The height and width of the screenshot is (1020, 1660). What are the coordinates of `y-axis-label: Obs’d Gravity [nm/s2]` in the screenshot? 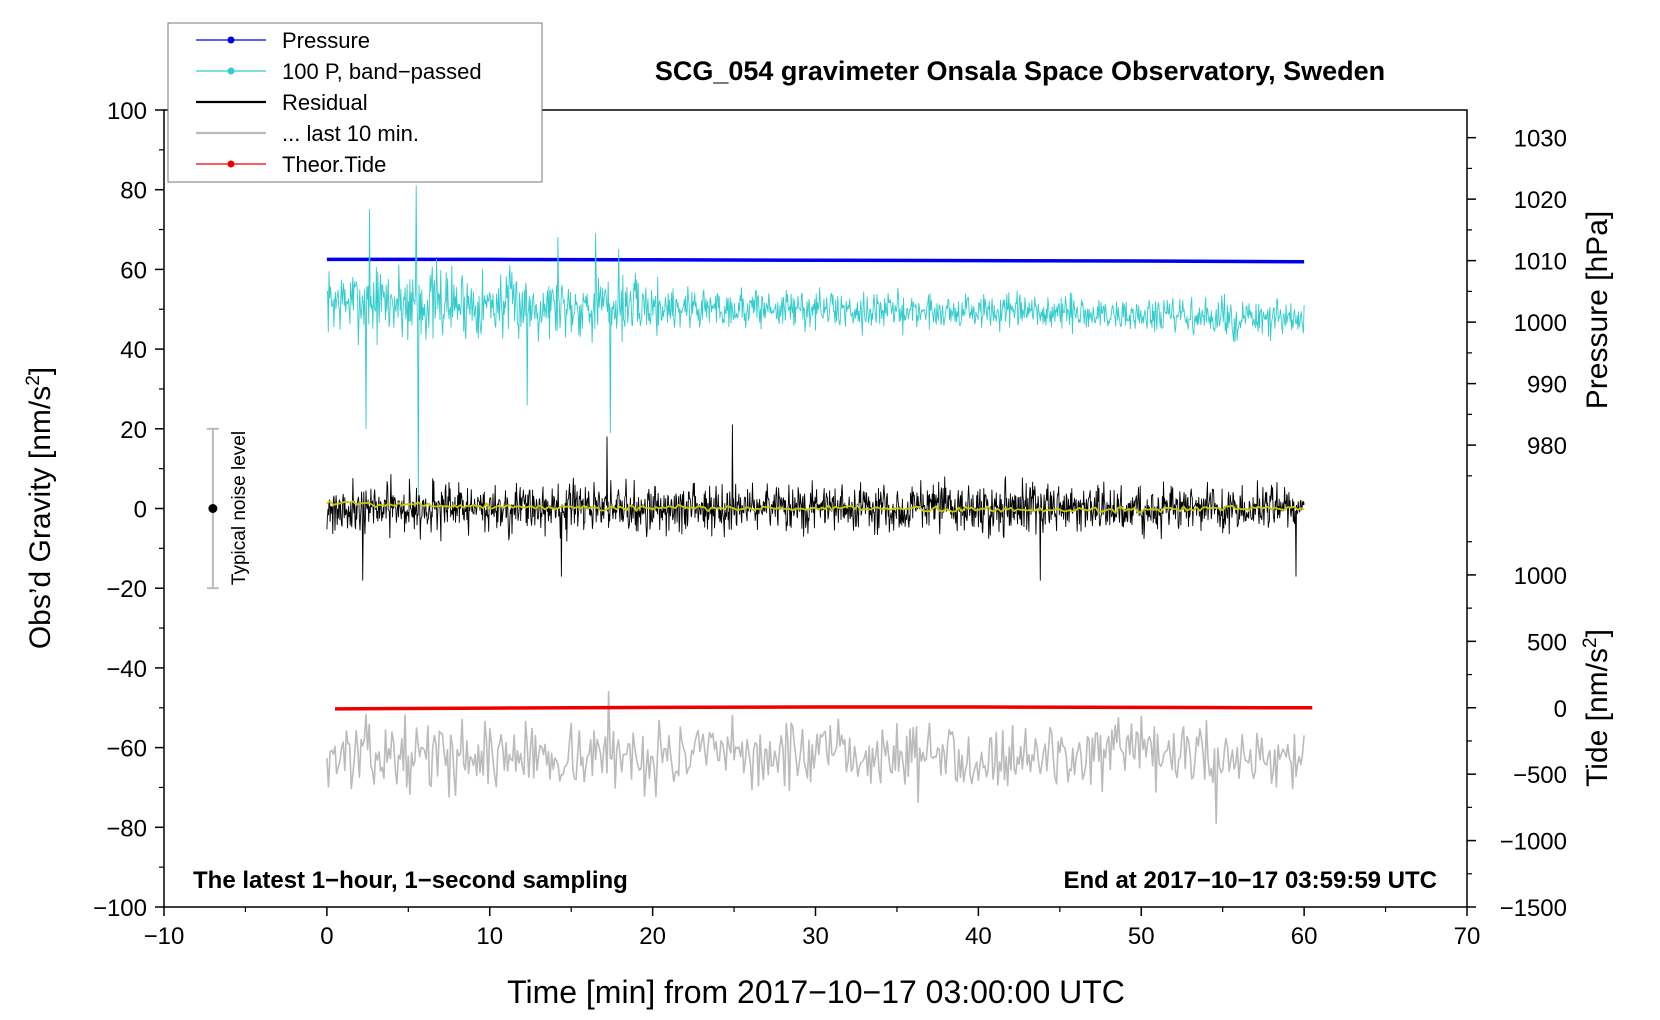 It's located at (40, 508).